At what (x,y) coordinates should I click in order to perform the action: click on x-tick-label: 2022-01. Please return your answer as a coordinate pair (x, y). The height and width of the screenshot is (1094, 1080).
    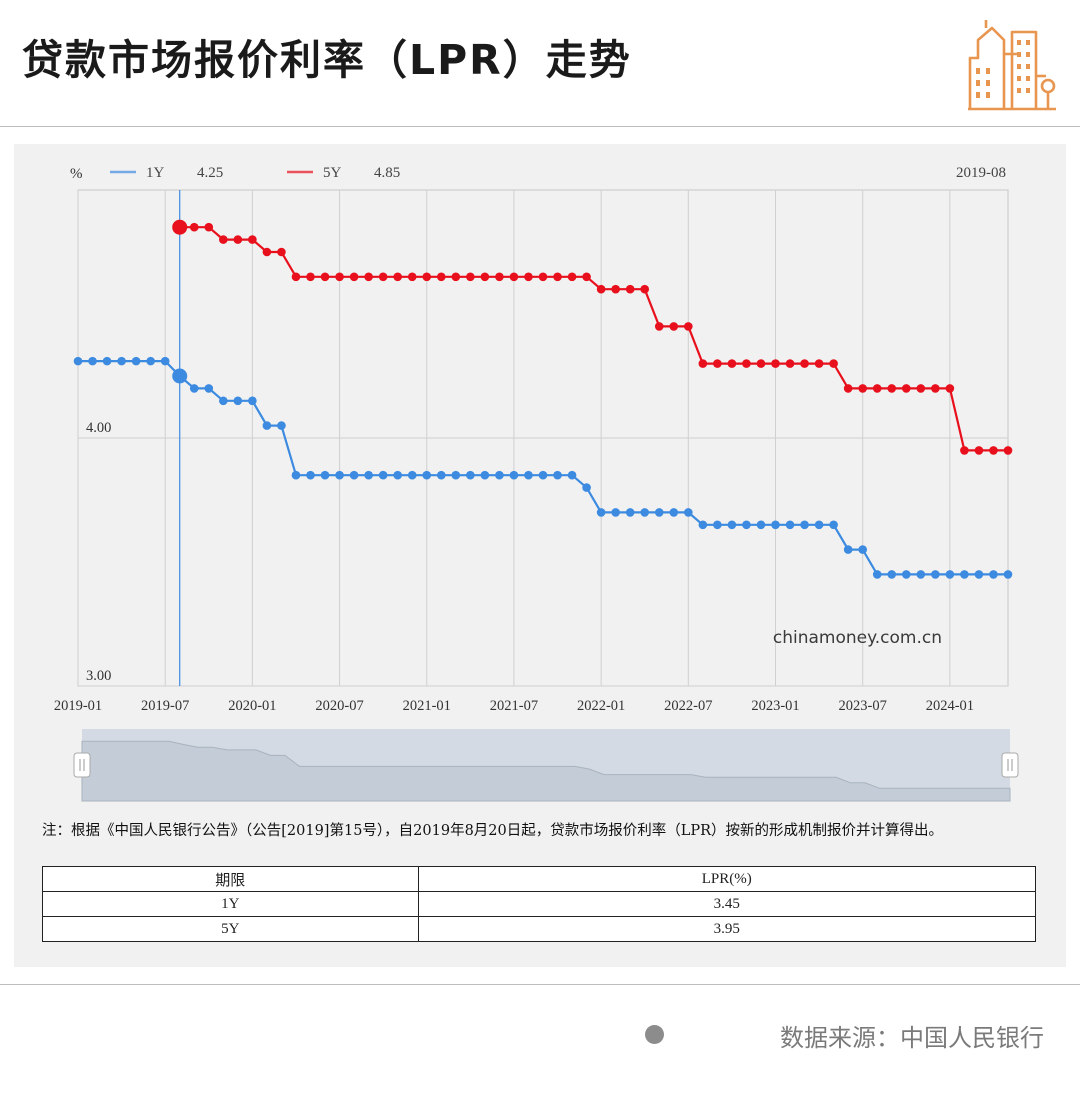
    Looking at the image, I should click on (601, 706).